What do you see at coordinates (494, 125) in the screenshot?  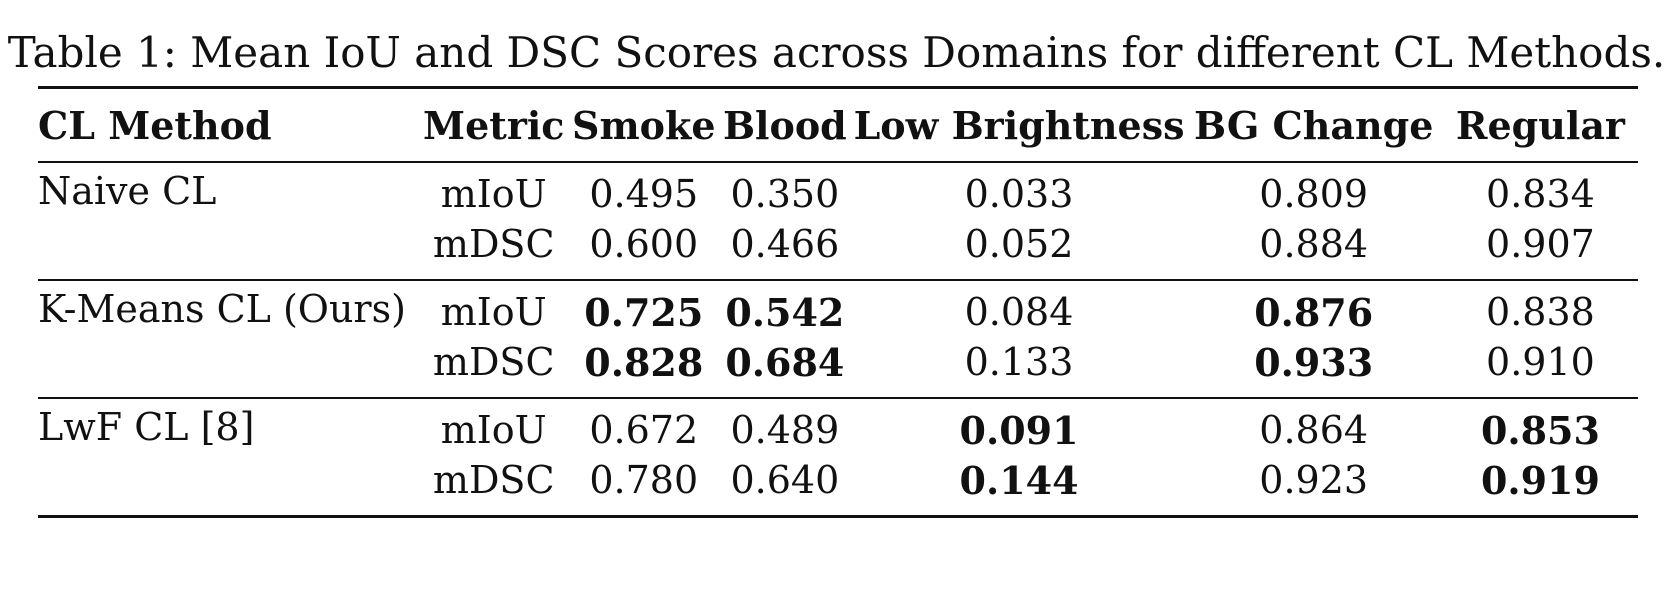 I see `header-metric: Metric` at bounding box center [494, 125].